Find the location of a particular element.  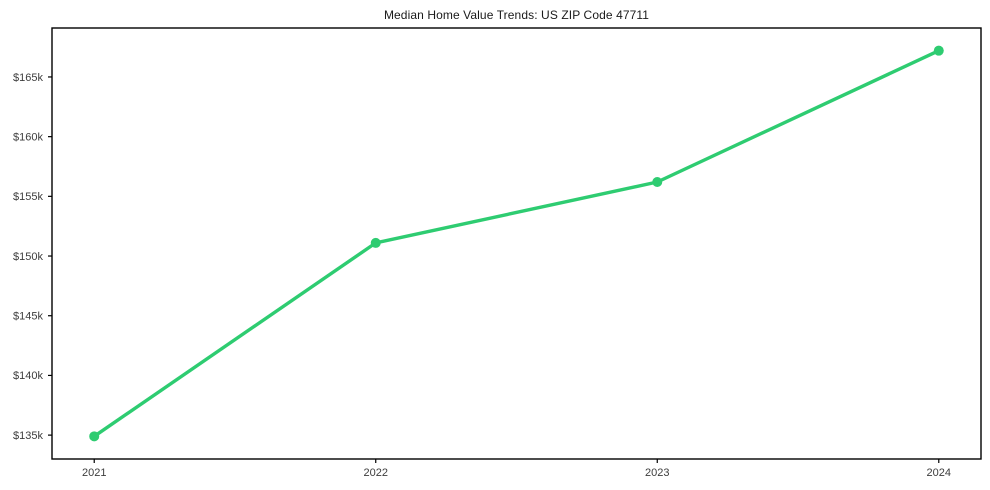

y-tick-label: $155k is located at coordinates (28, 197).